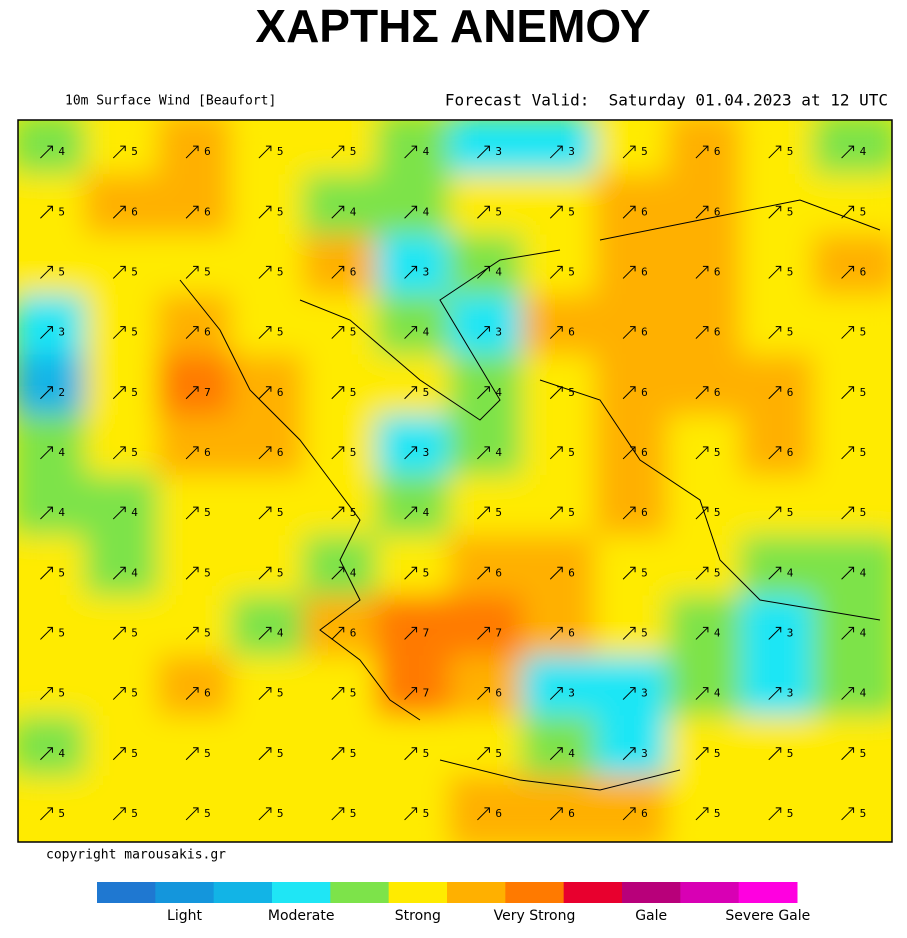  I want to click on wind-value: 7, so click(498, 632).